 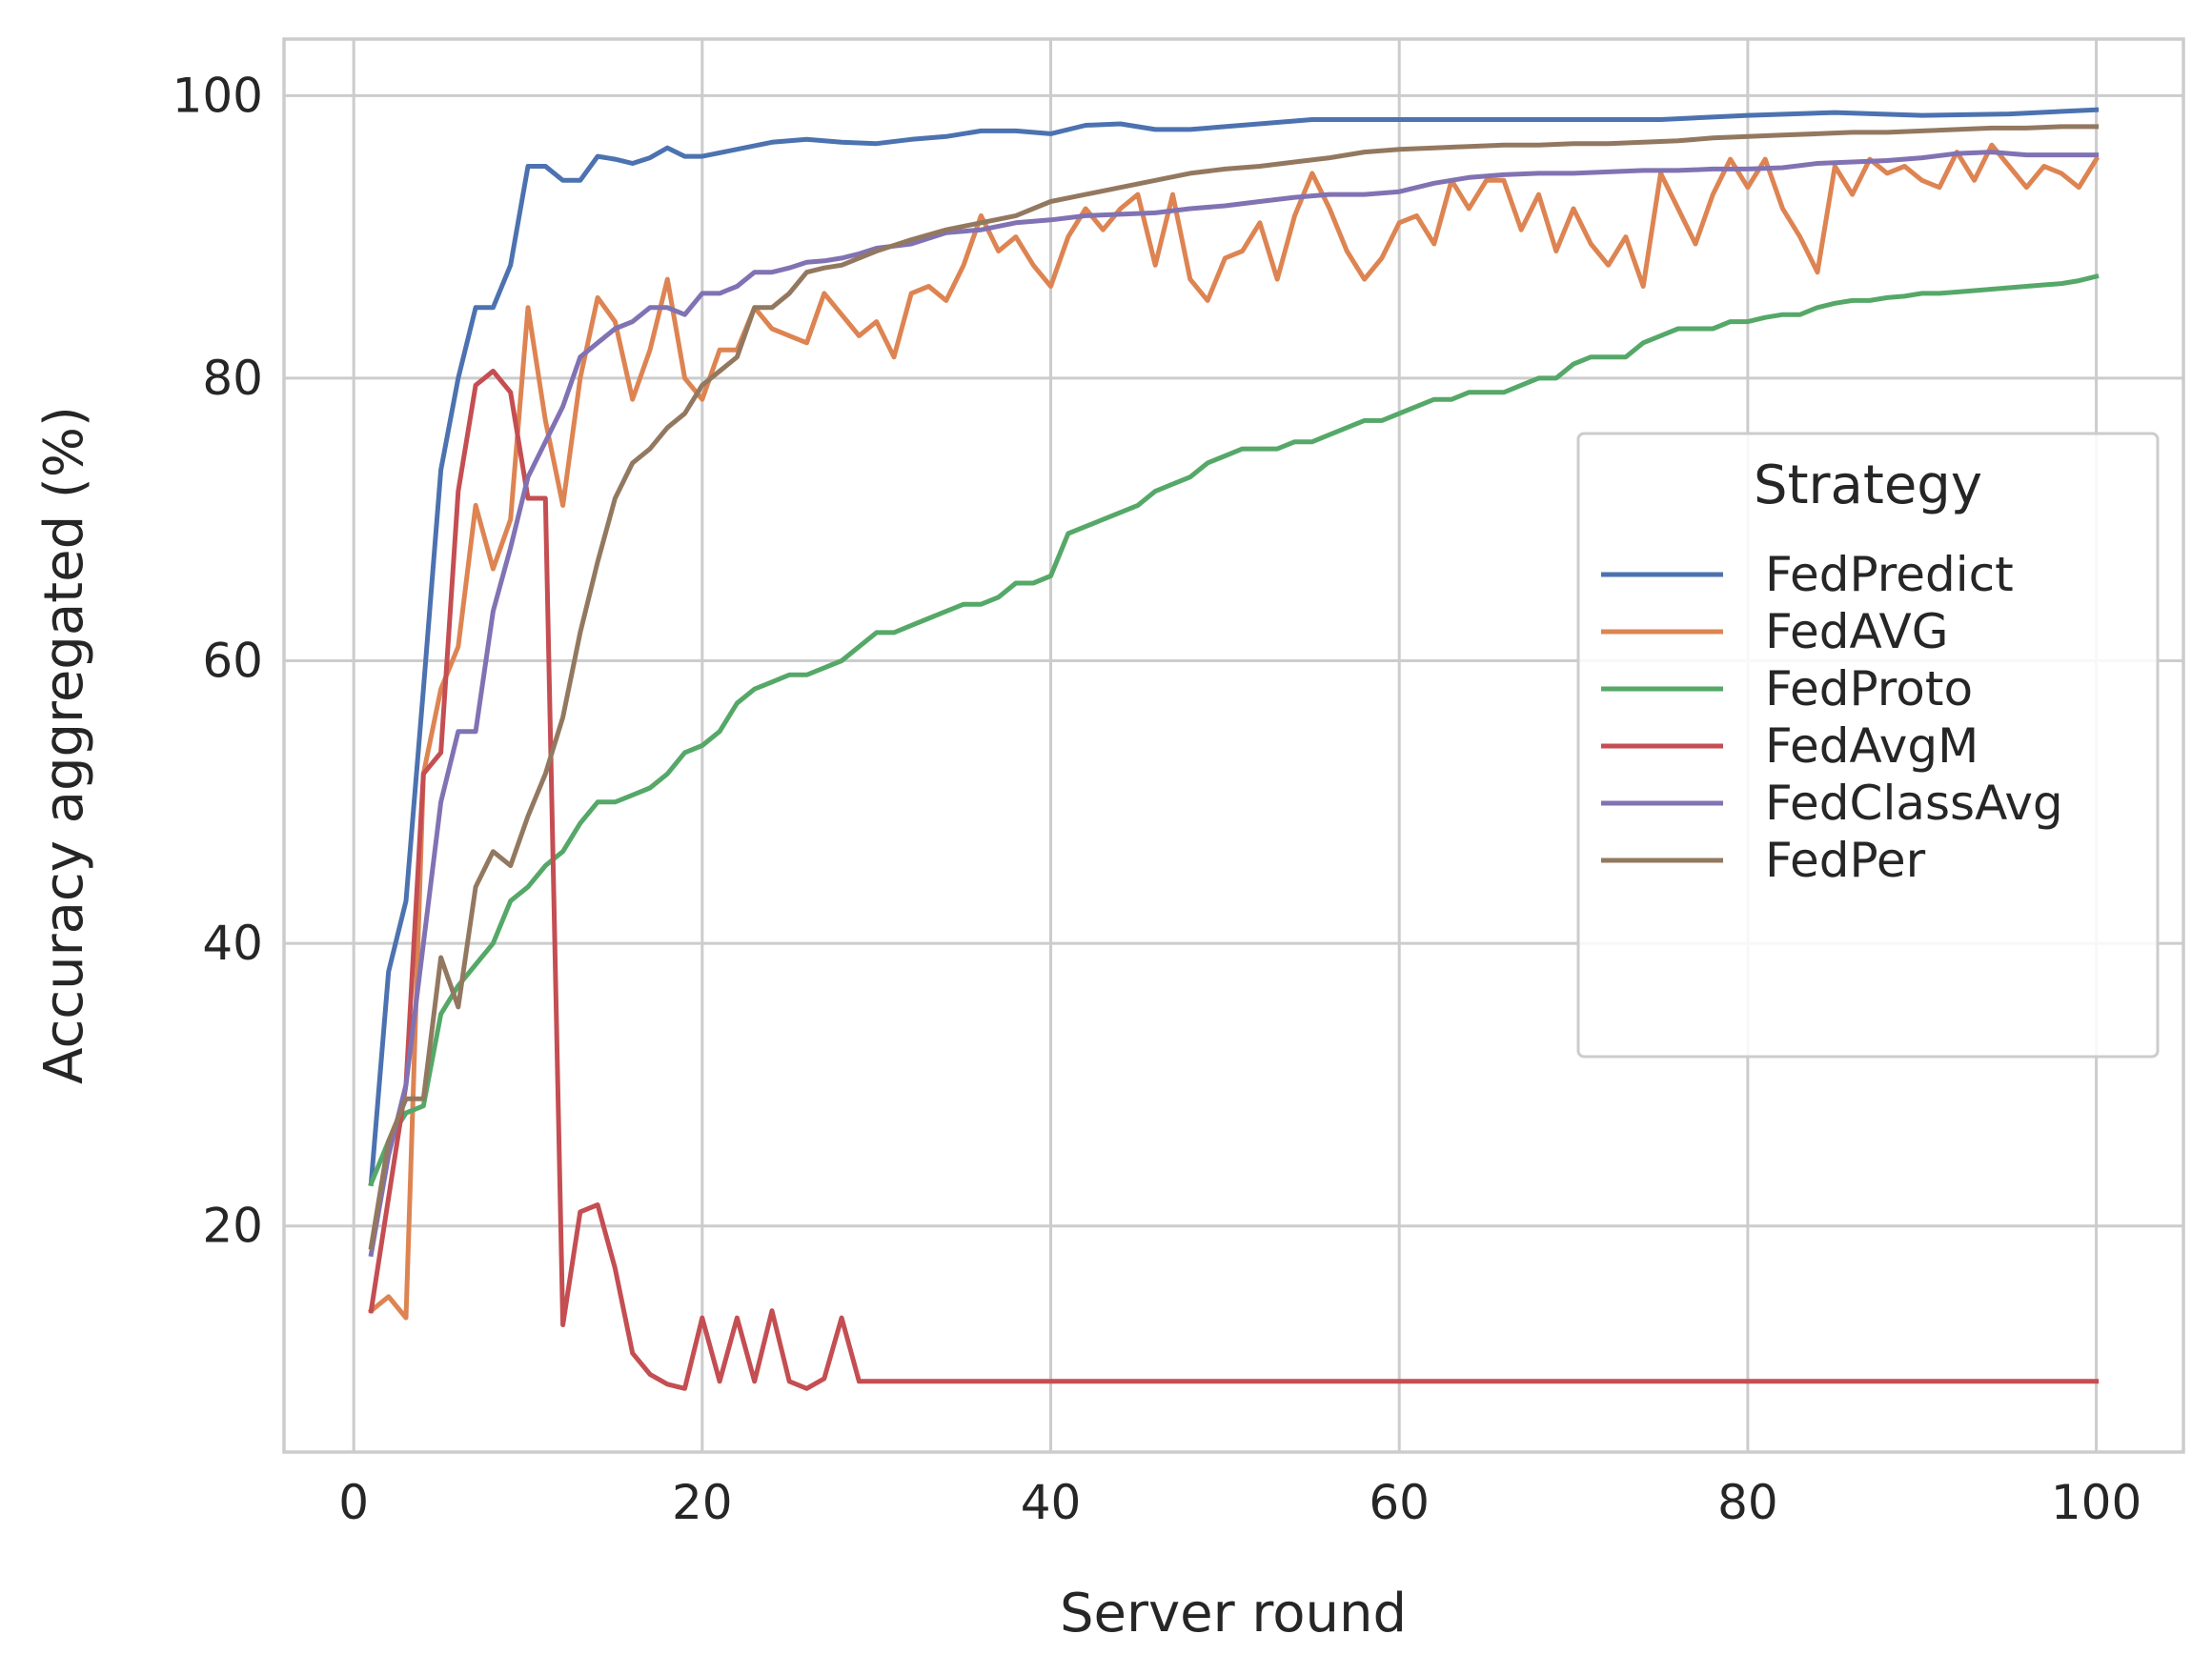 What do you see at coordinates (1233, 1614) in the screenshot?
I see `x-axis-label: Server round` at bounding box center [1233, 1614].